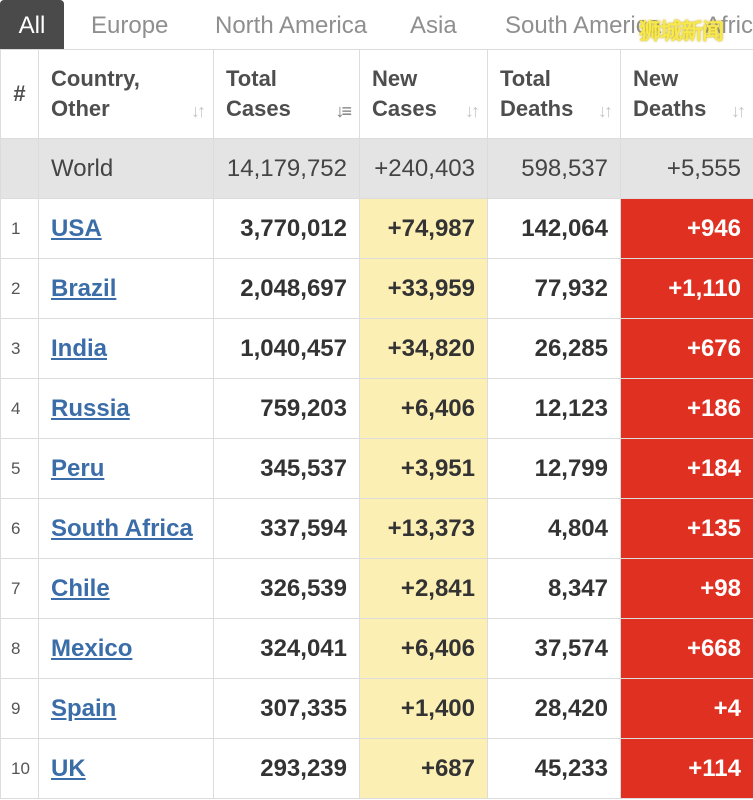 The image size is (753, 800). Describe the element at coordinates (423, 768) in the screenshot. I see `new-cases-cell: +687` at that location.